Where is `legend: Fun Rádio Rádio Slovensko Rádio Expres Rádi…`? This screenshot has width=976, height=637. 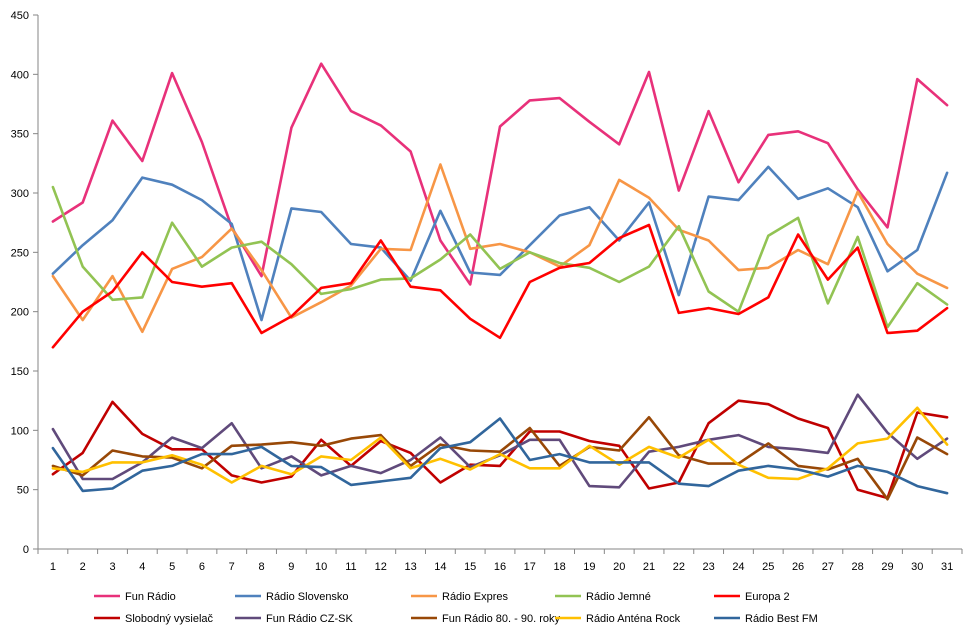 legend: Fun Rádio Rádio Slovensko Rádio Expres Rádi… is located at coordinates (456, 608).